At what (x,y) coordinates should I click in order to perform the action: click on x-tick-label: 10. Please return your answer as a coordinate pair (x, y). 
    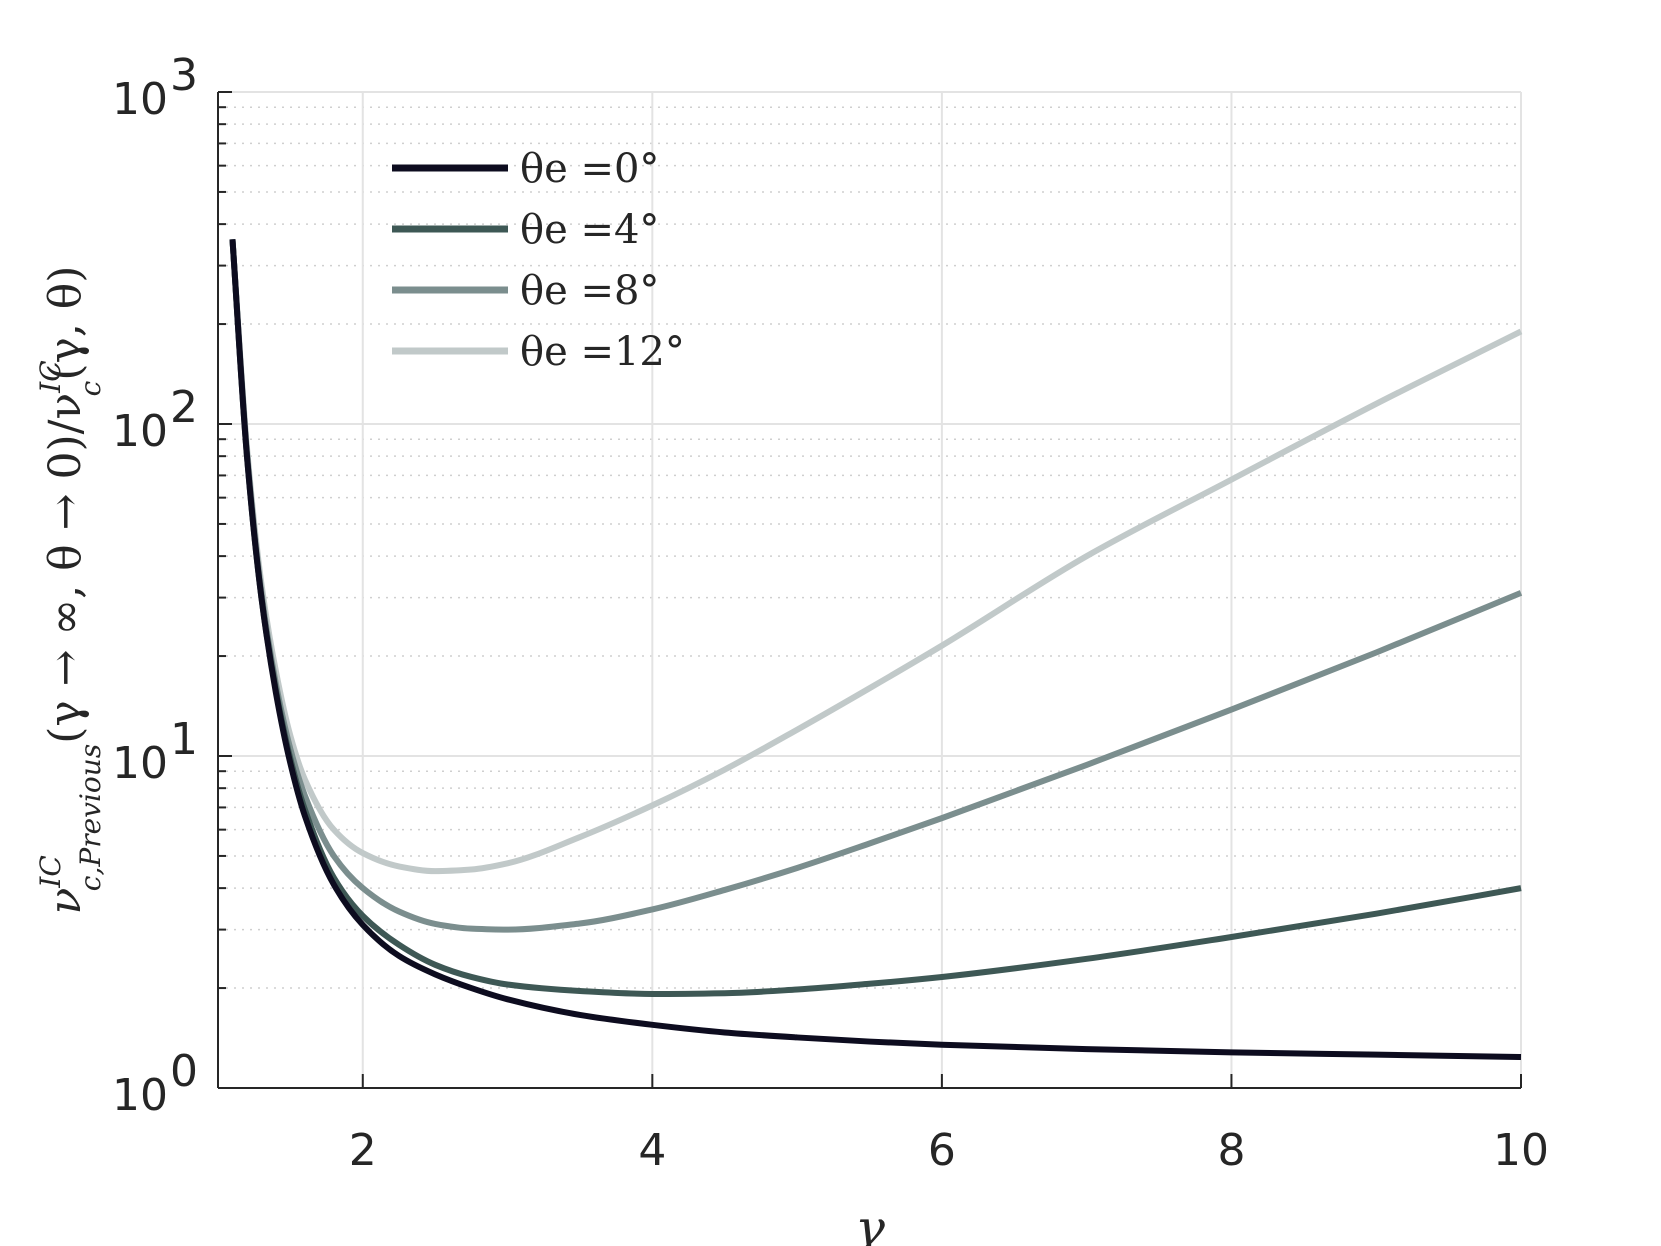
    Looking at the image, I should click on (1521, 1150).